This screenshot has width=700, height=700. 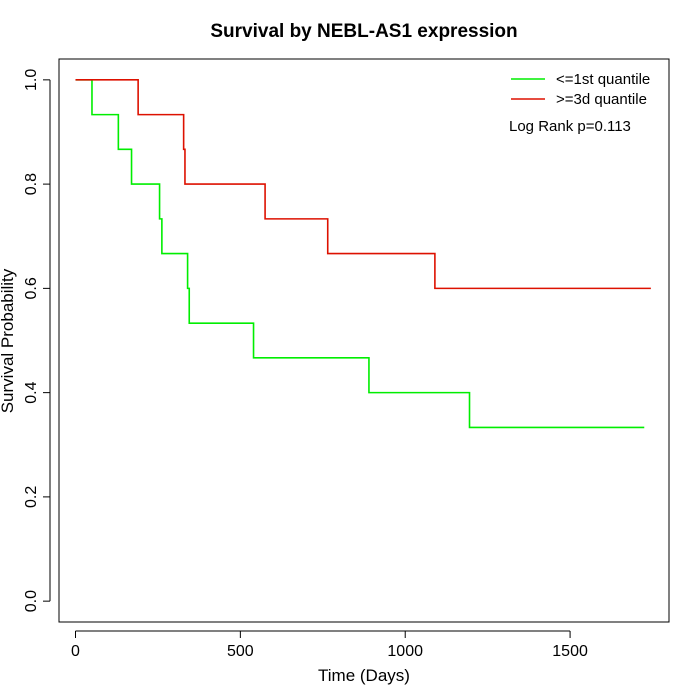 I want to click on x-axis: 0 500 1000 1500, so click(x=329, y=645).